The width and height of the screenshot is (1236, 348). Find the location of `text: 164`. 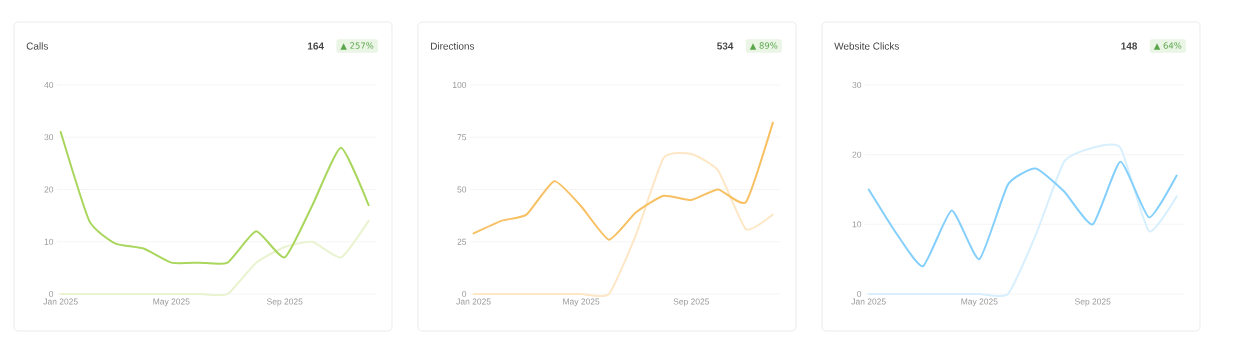

text: 164 is located at coordinates (316, 46).